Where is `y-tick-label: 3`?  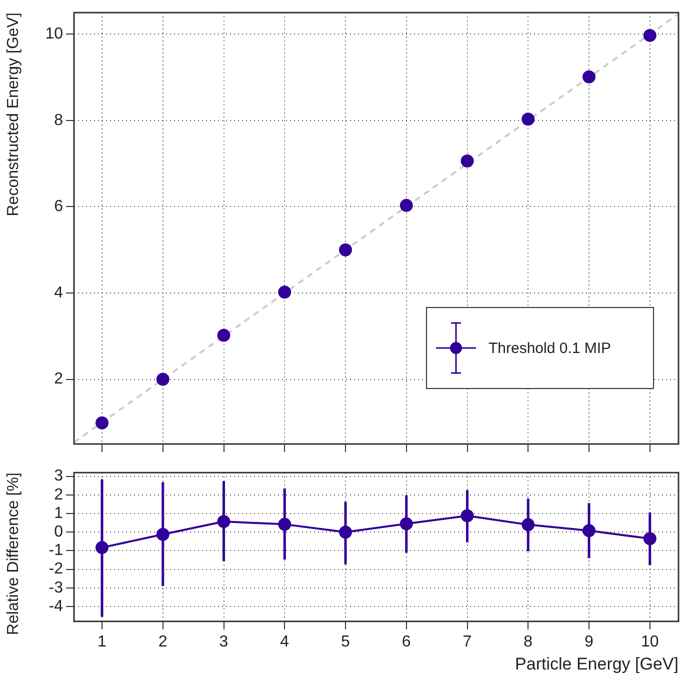
y-tick-label: 3 is located at coordinates (59, 476).